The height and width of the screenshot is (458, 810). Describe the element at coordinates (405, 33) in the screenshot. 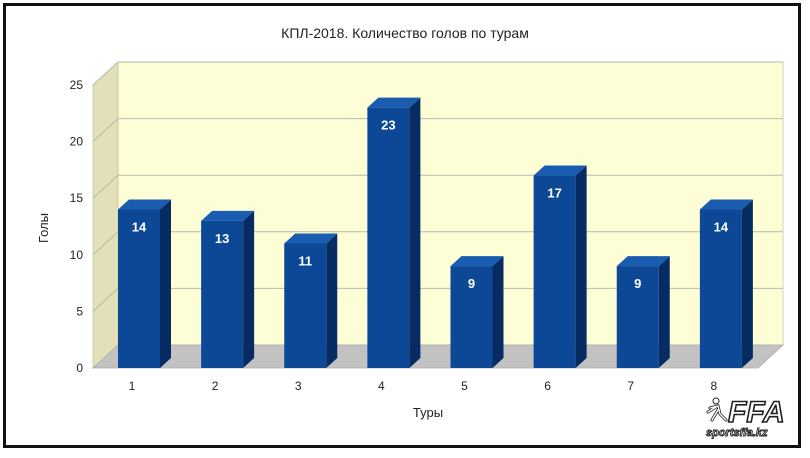

I see `chart-title: КПЛ-2018. Количество голов по турам` at that location.